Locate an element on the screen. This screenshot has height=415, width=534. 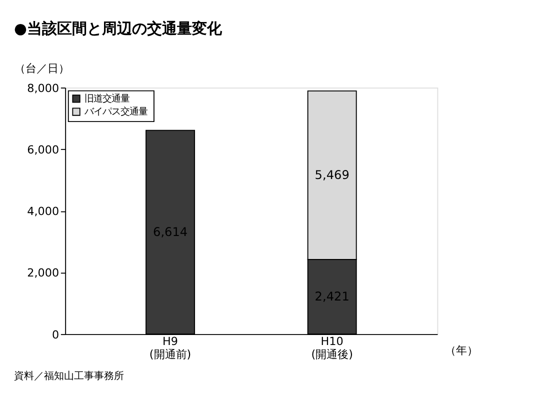
x-tick-label: H9 (開通前) is located at coordinates (170, 347).